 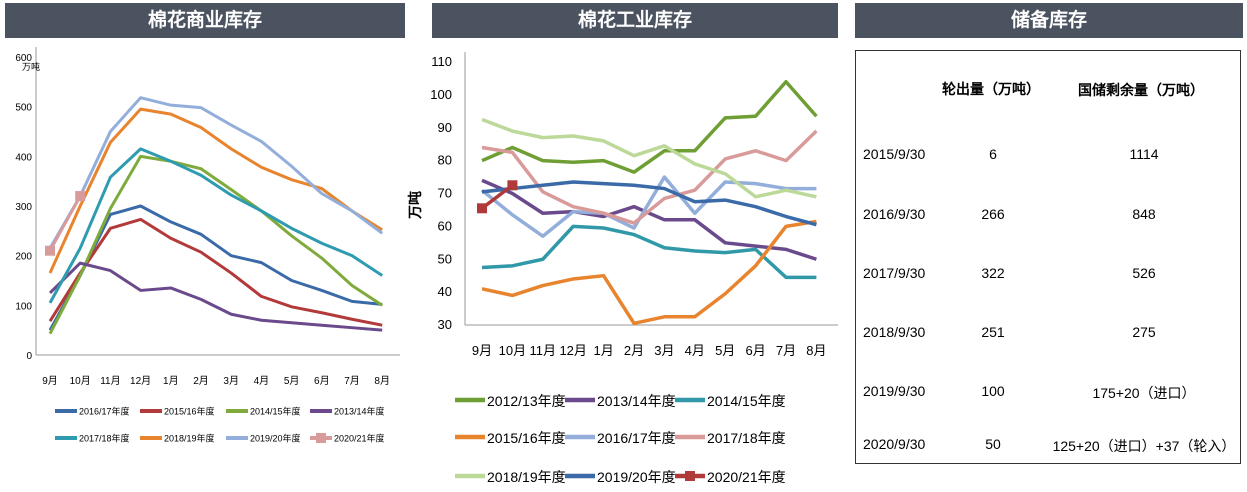 I want to click on y-axis-unit: 万吨, so click(x=31, y=66).